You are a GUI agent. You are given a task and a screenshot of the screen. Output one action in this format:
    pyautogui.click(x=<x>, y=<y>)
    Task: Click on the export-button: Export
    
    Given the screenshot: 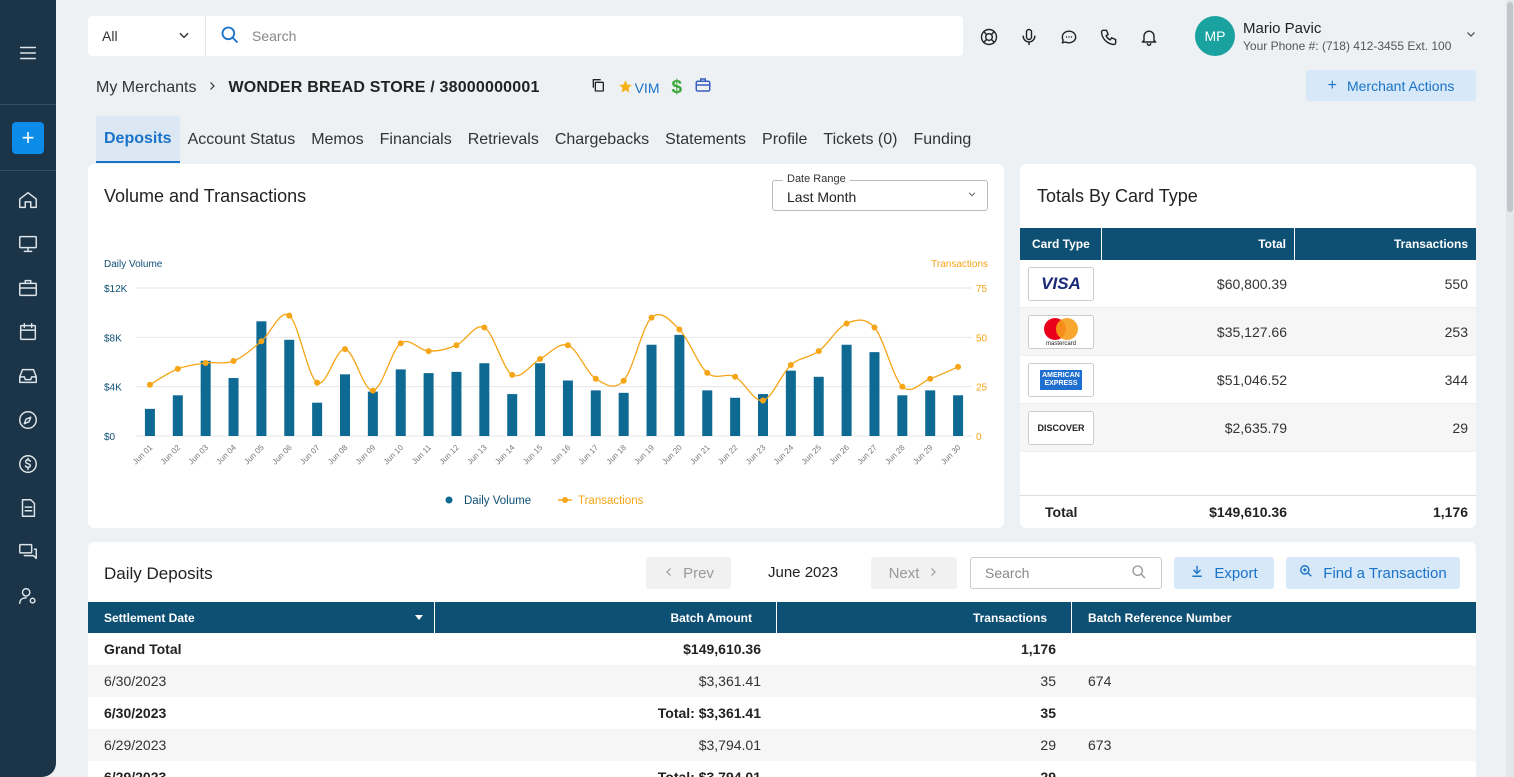 What is the action you would take?
    pyautogui.click(x=1224, y=573)
    